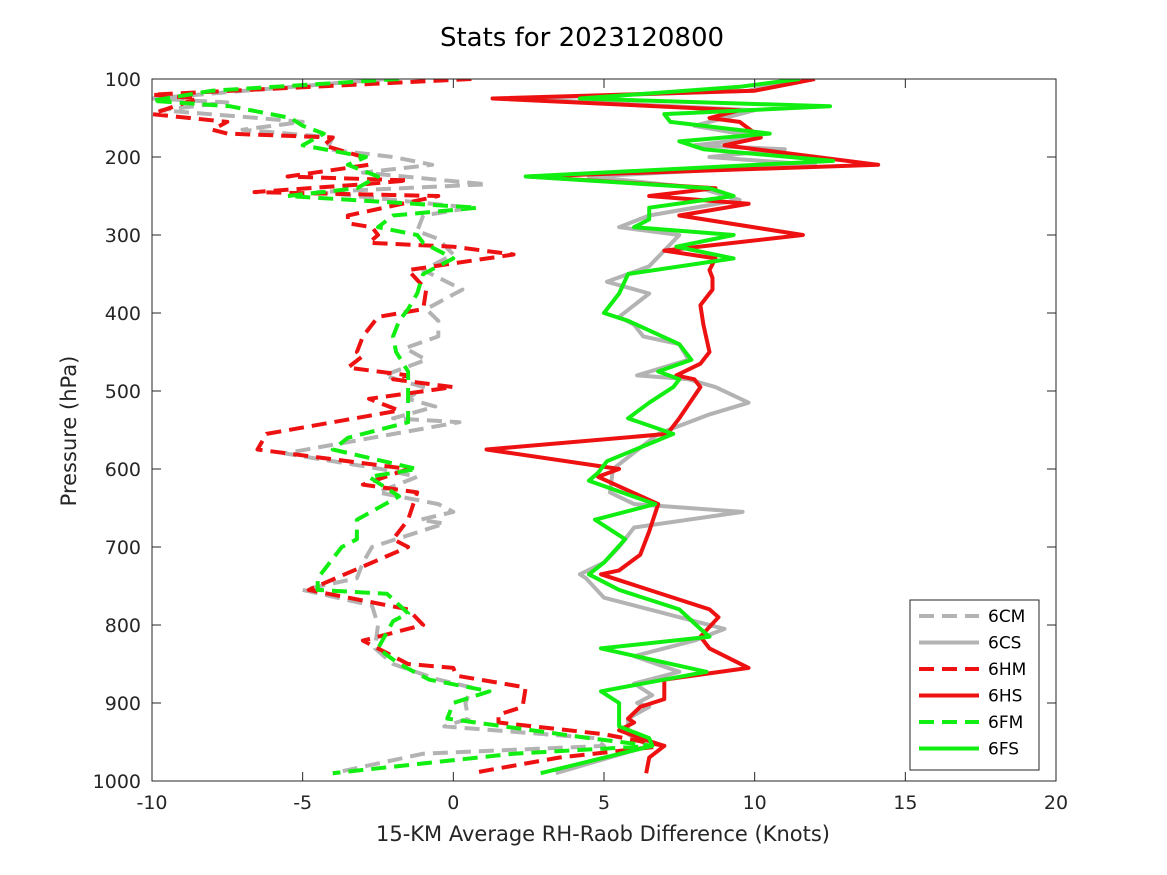 This screenshot has width=1167, height=875. What do you see at coordinates (582, 38) in the screenshot?
I see `chart-title: Stats for 2023120800` at bounding box center [582, 38].